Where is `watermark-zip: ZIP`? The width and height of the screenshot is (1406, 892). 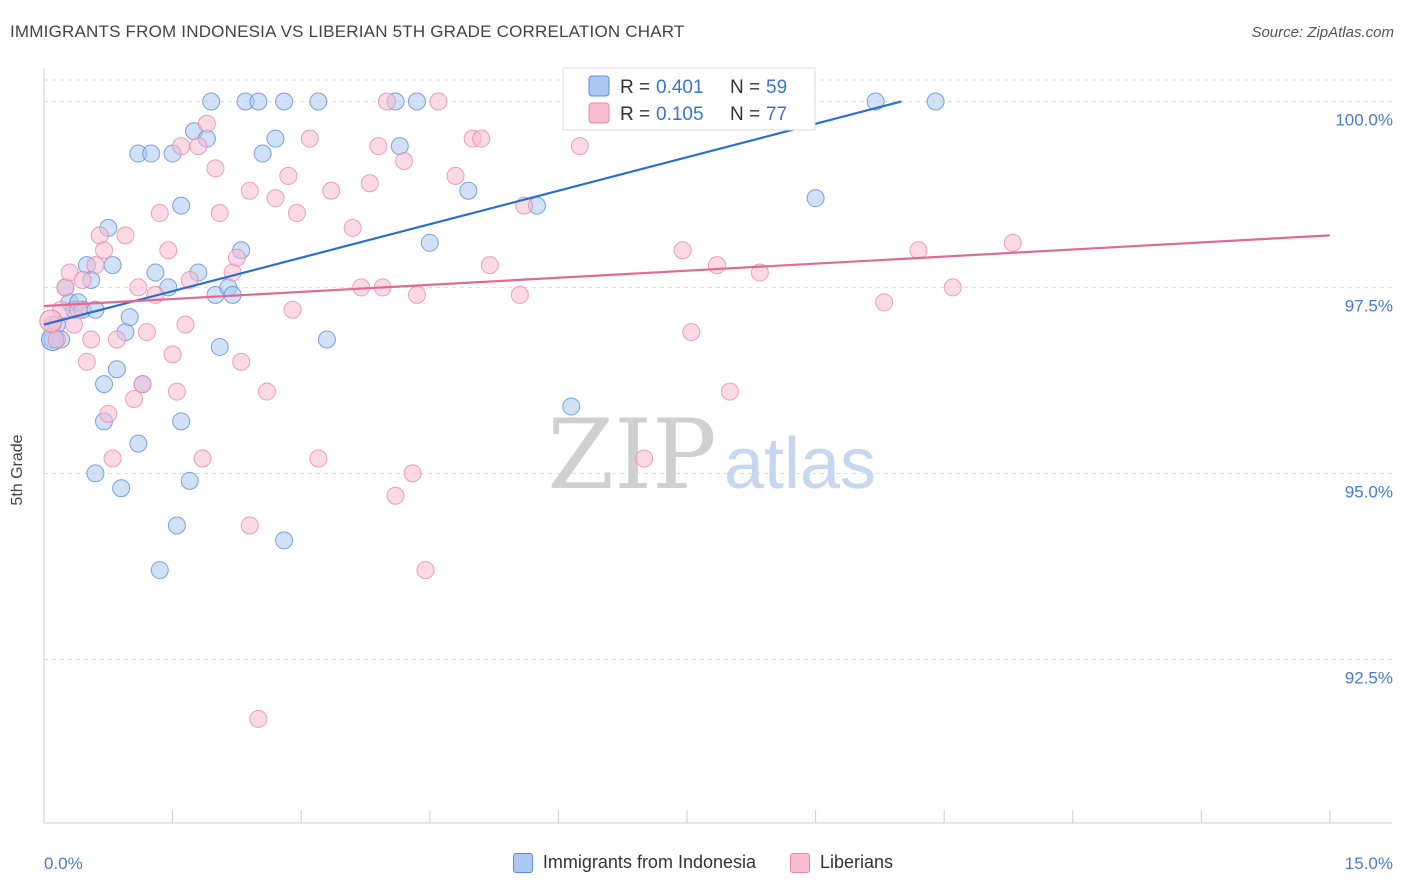 watermark-zip: ZIP is located at coordinates (631, 455).